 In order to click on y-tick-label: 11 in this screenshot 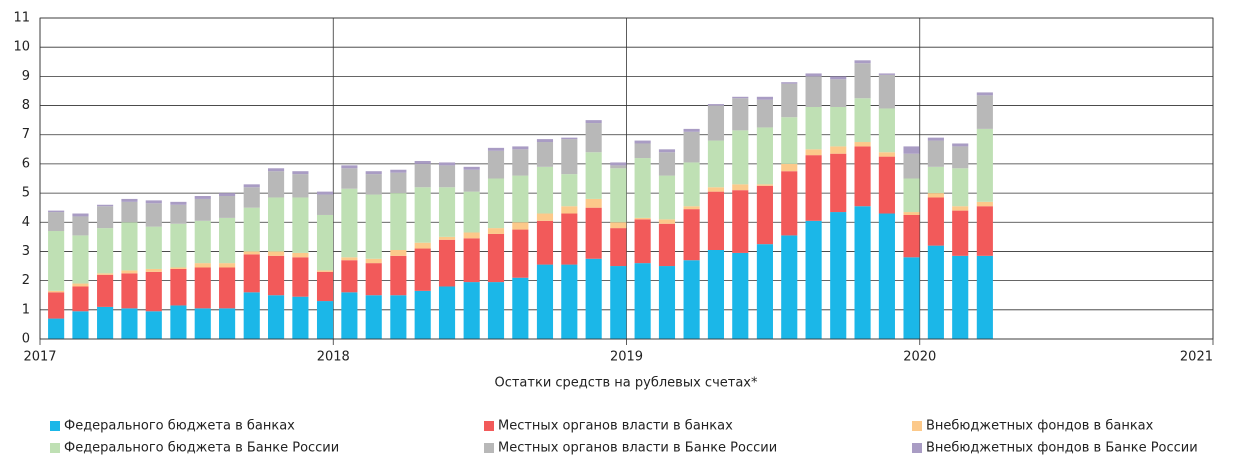, I will do `click(21, 18)`.